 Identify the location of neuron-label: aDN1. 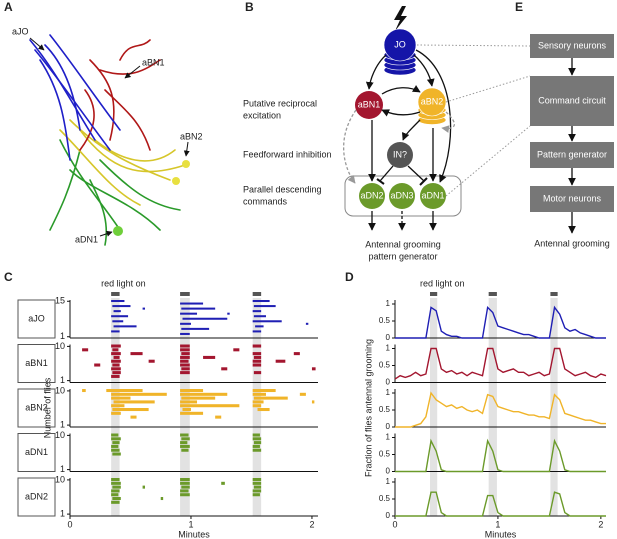
(86, 239).